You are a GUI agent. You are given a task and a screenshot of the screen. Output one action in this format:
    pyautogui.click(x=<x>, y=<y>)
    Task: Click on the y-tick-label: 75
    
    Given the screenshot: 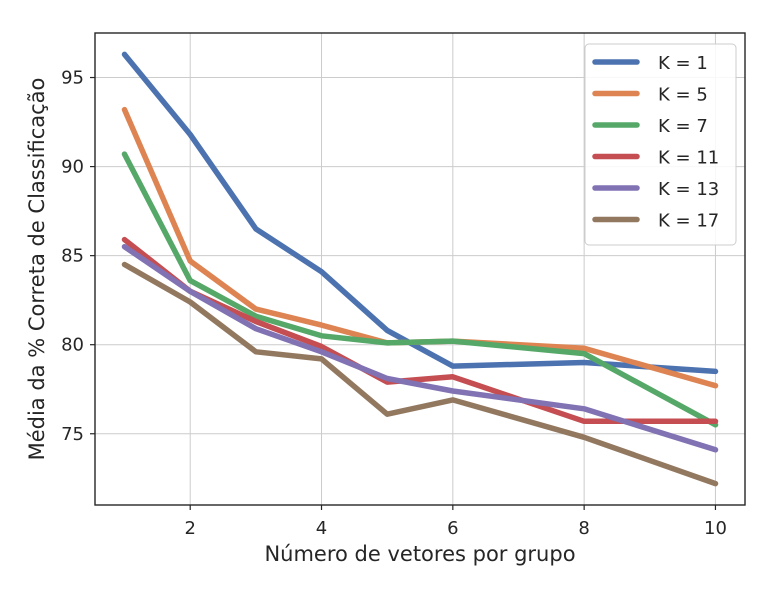 What is the action you would take?
    pyautogui.click(x=72, y=434)
    